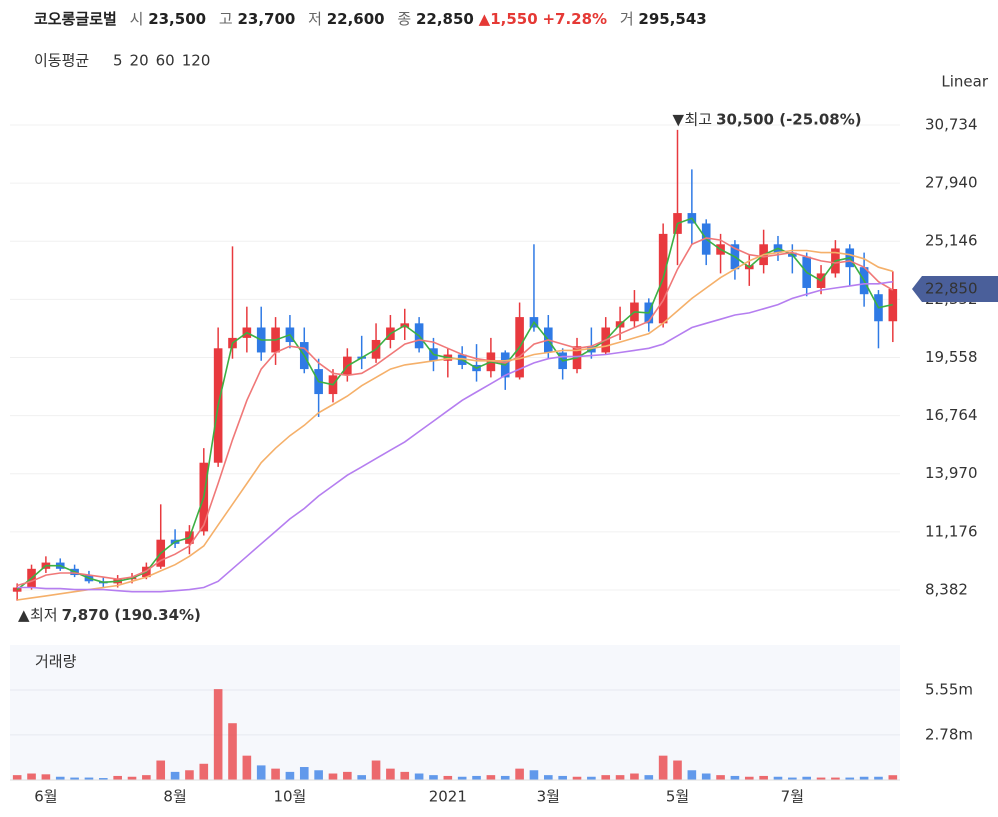 Image resolution: width=998 pixels, height=817 pixels. Describe the element at coordinates (266, 19) in the screenshot. I see `value: 23,700` at that location.